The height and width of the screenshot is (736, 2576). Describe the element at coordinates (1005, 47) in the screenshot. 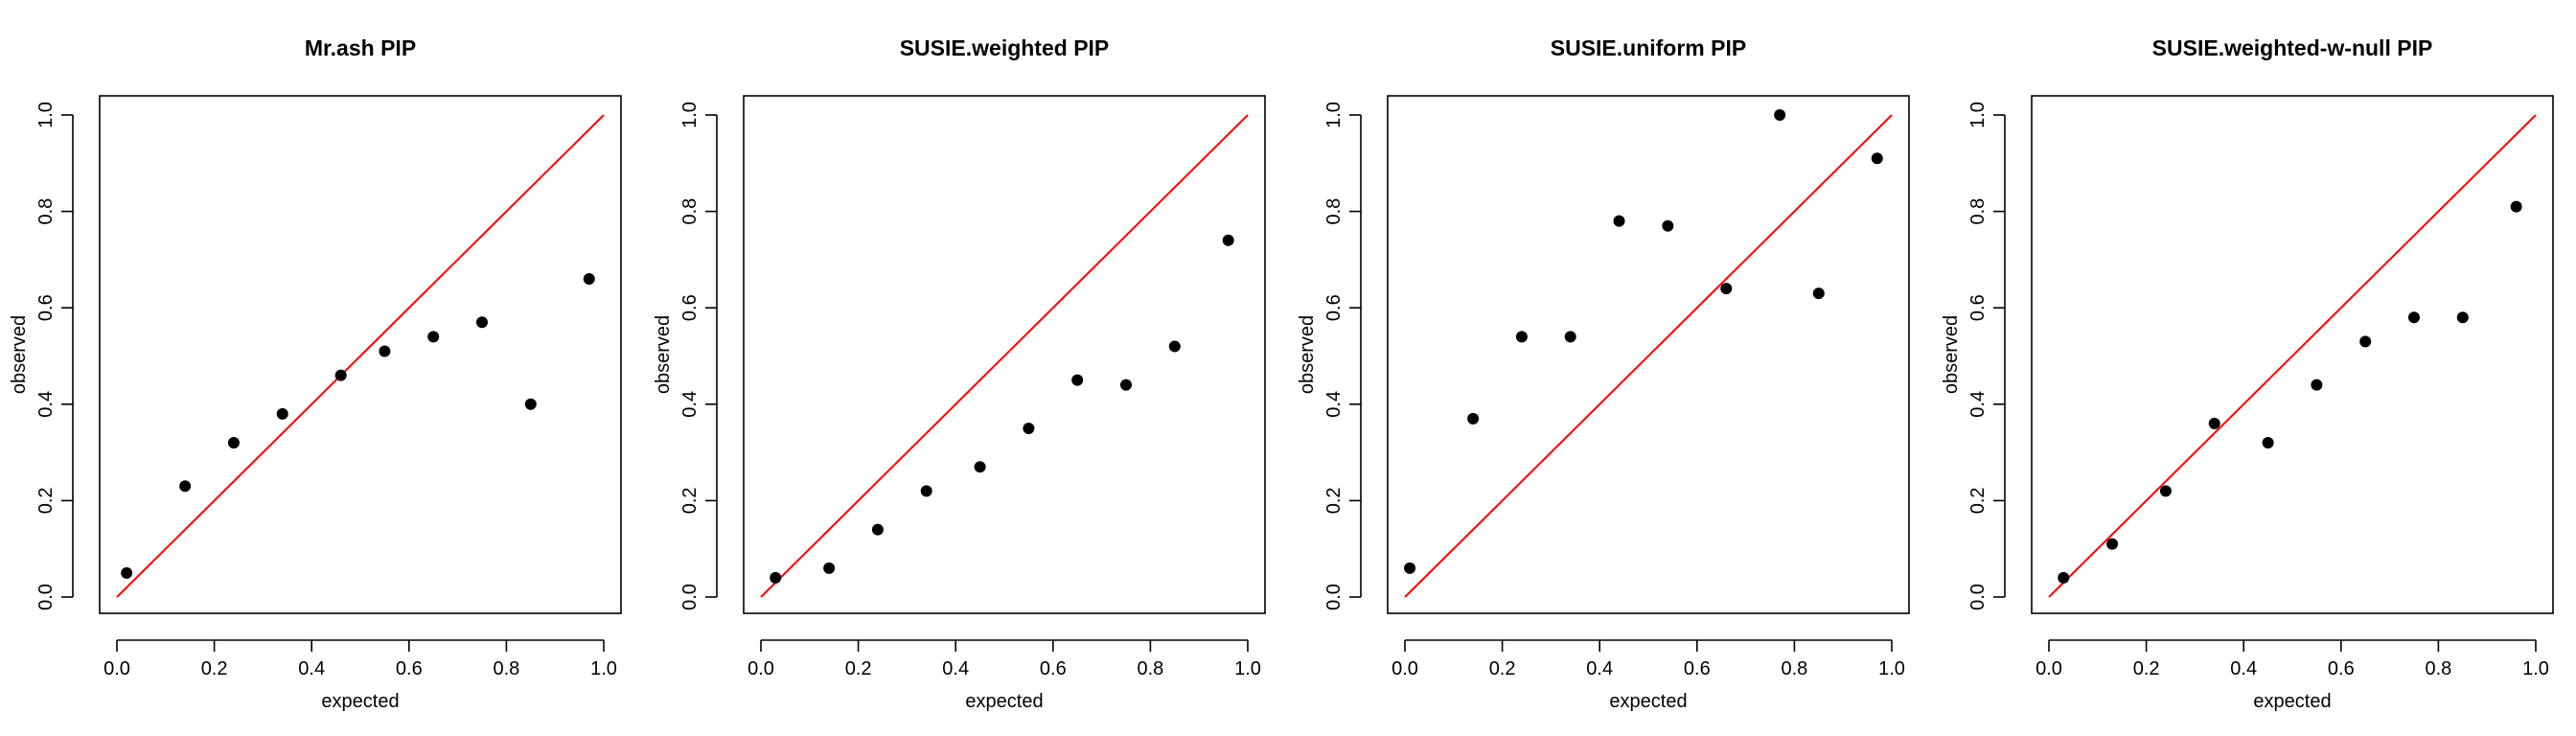

I see `chart-title: SUSIE.weighted PIP` at that location.